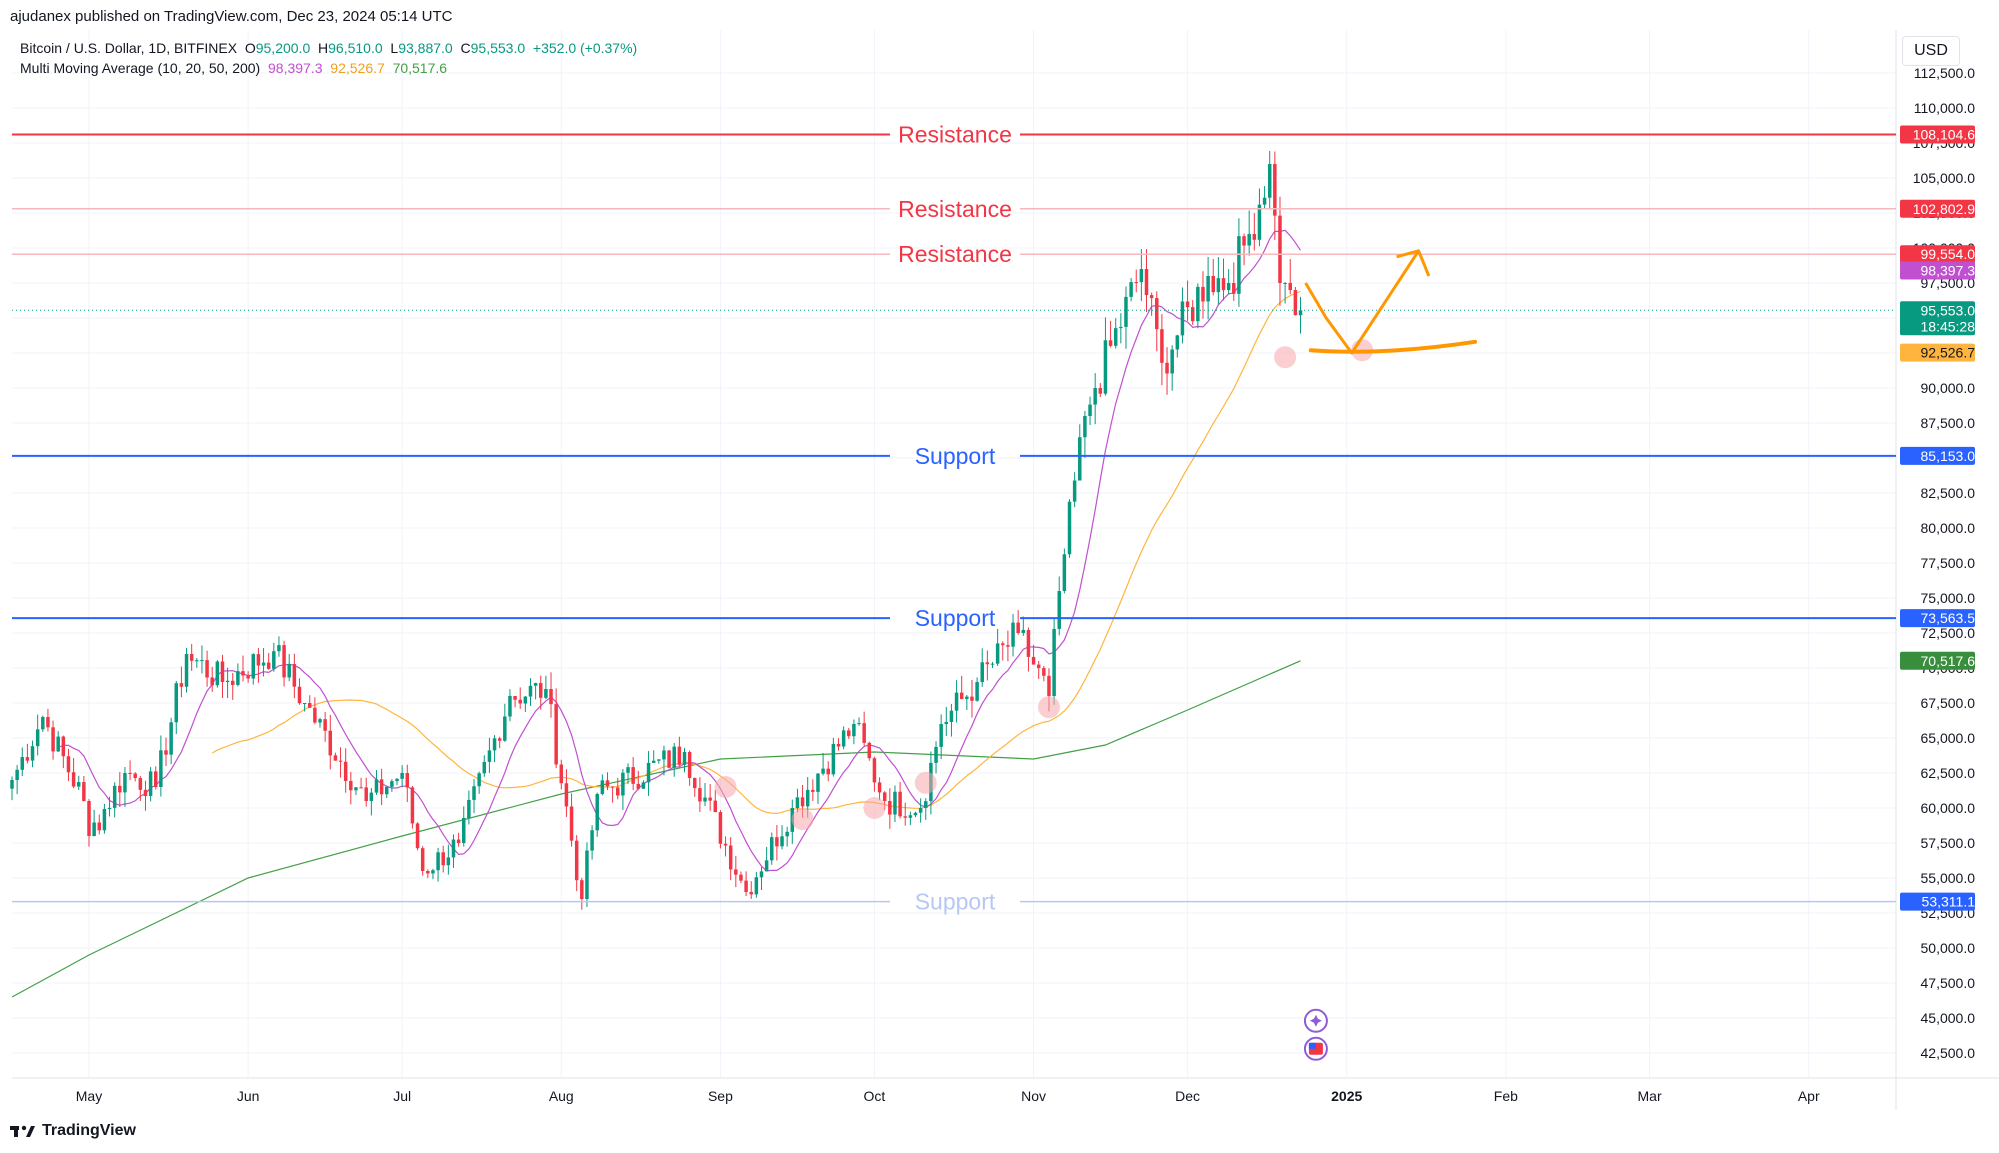 The height and width of the screenshot is (1153, 1999). What do you see at coordinates (1315, 1020) in the screenshot?
I see `sparkle-event-icon` at bounding box center [1315, 1020].